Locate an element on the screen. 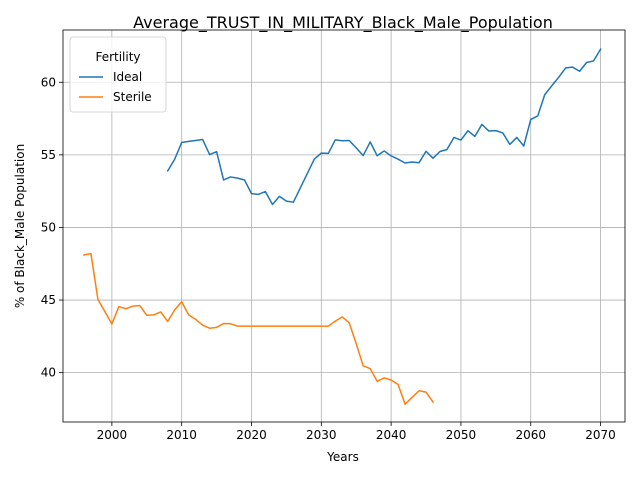 This screenshot has height=480, width=640. x-axis-label: Years is located at coordinates (342, 457).